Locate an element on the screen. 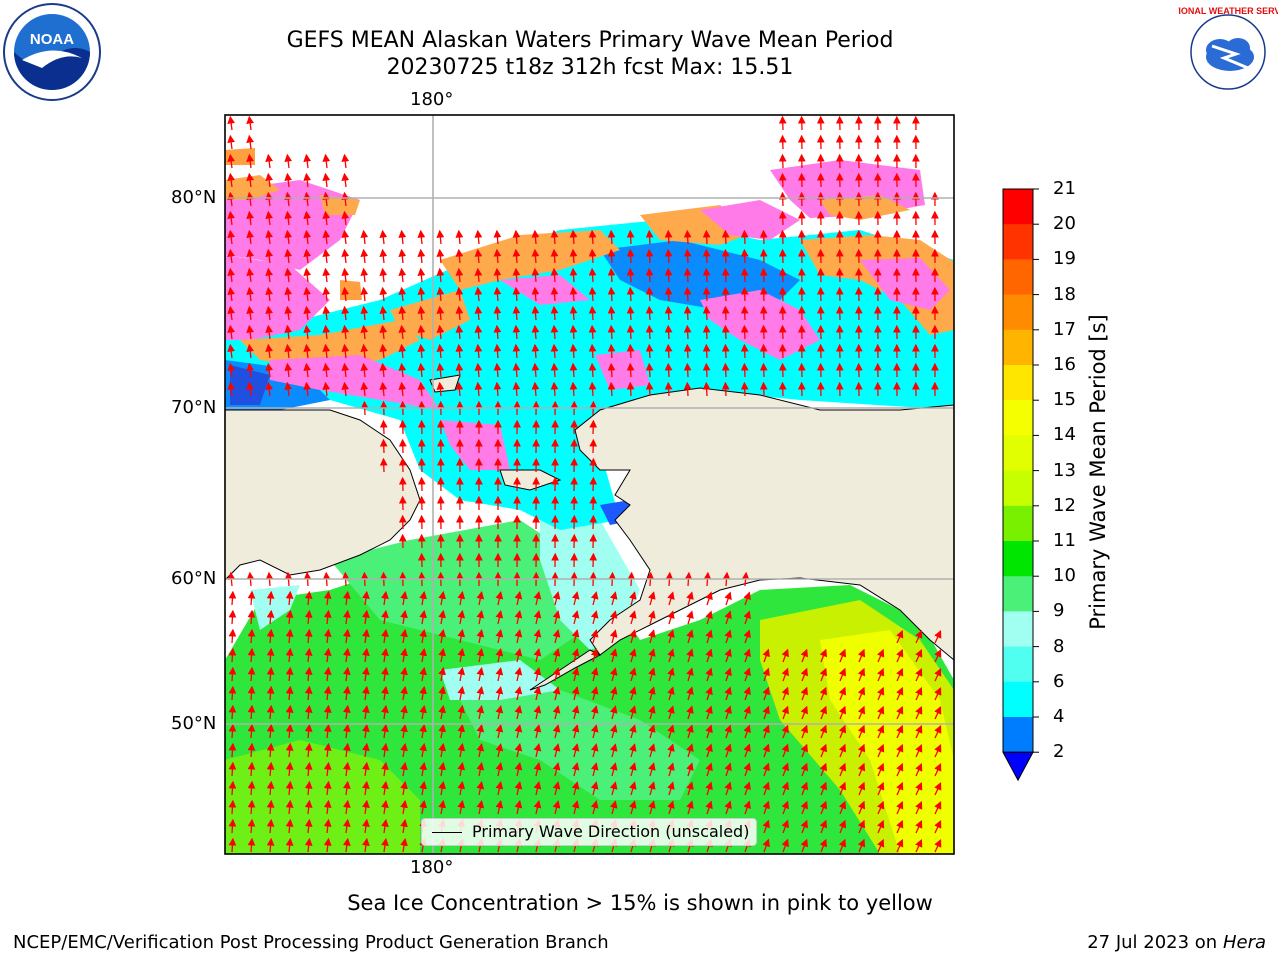 This screenshot has height=960, width=1280. colorbar-tick-label: 19 is located at coordinates (1064, 259).